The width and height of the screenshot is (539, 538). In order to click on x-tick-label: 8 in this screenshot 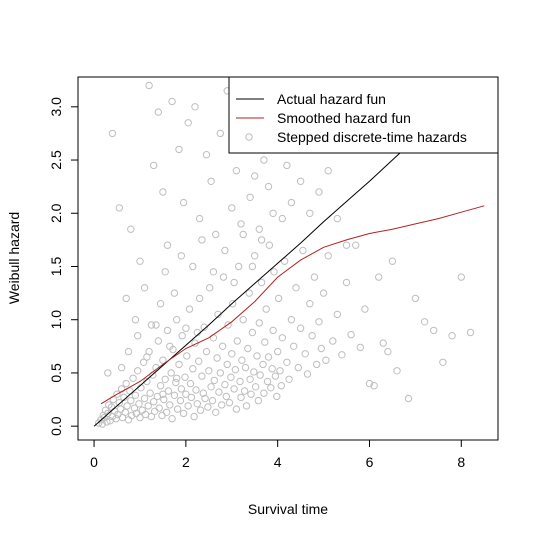, I will do `click(461, 462)`.